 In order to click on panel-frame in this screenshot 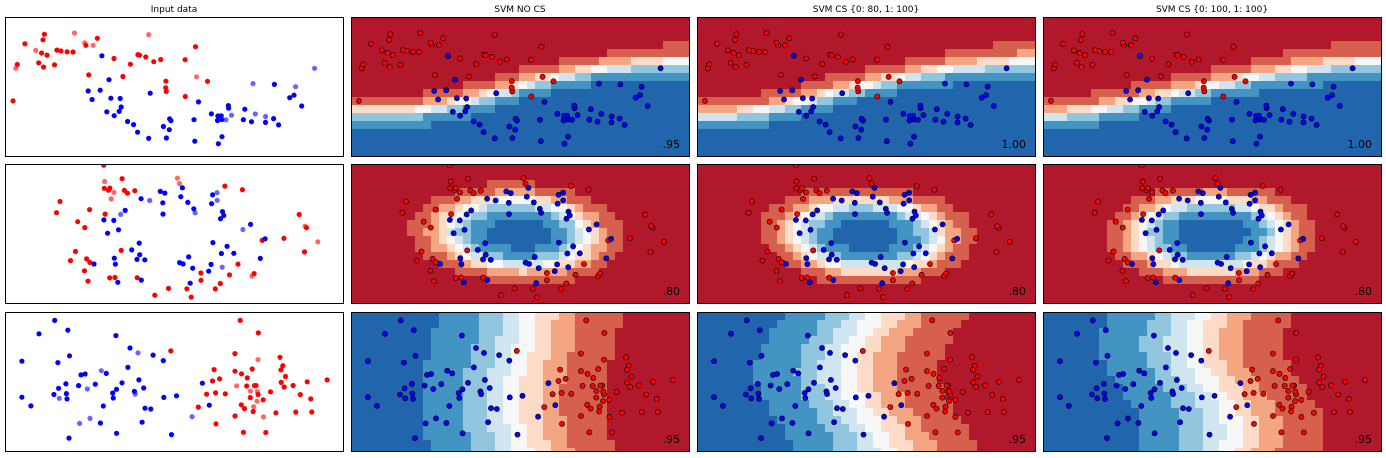, I will do `click(174, 382)`.